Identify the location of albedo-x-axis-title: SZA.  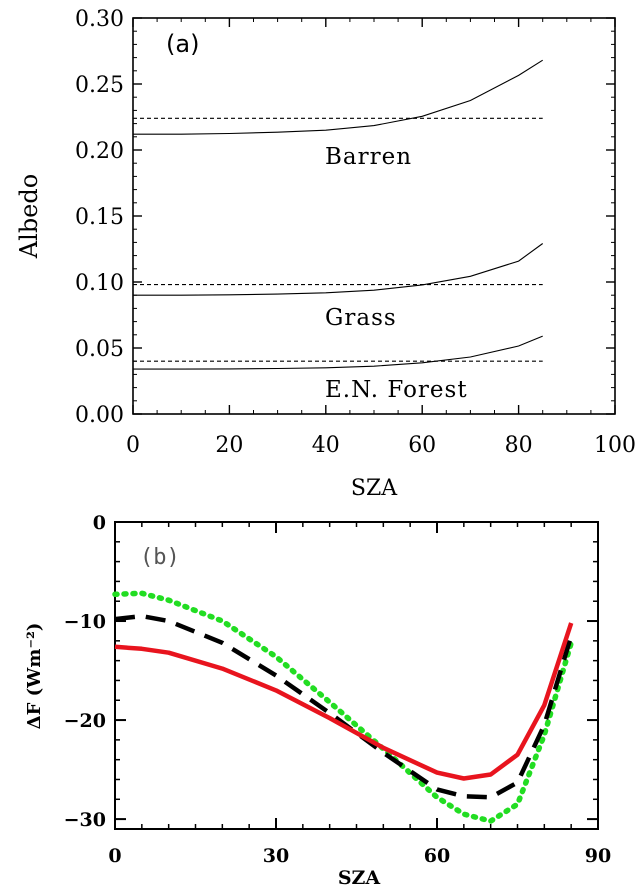
(374, 488).